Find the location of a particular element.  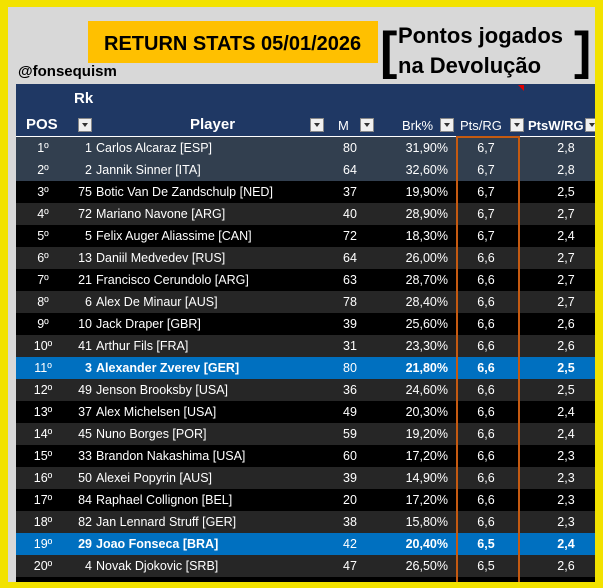

cell-player: Brandon Nakashima [USA] is located at coordinates (171, 456).